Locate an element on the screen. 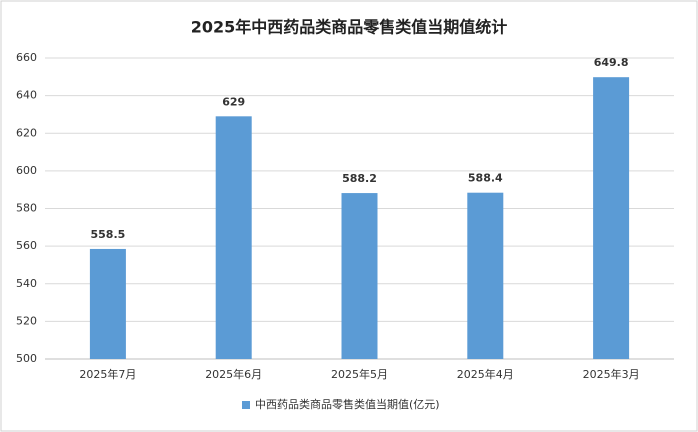 The width and height of the screenshot is (698, 432). legend-swatch is located at coordinates (246, 405).